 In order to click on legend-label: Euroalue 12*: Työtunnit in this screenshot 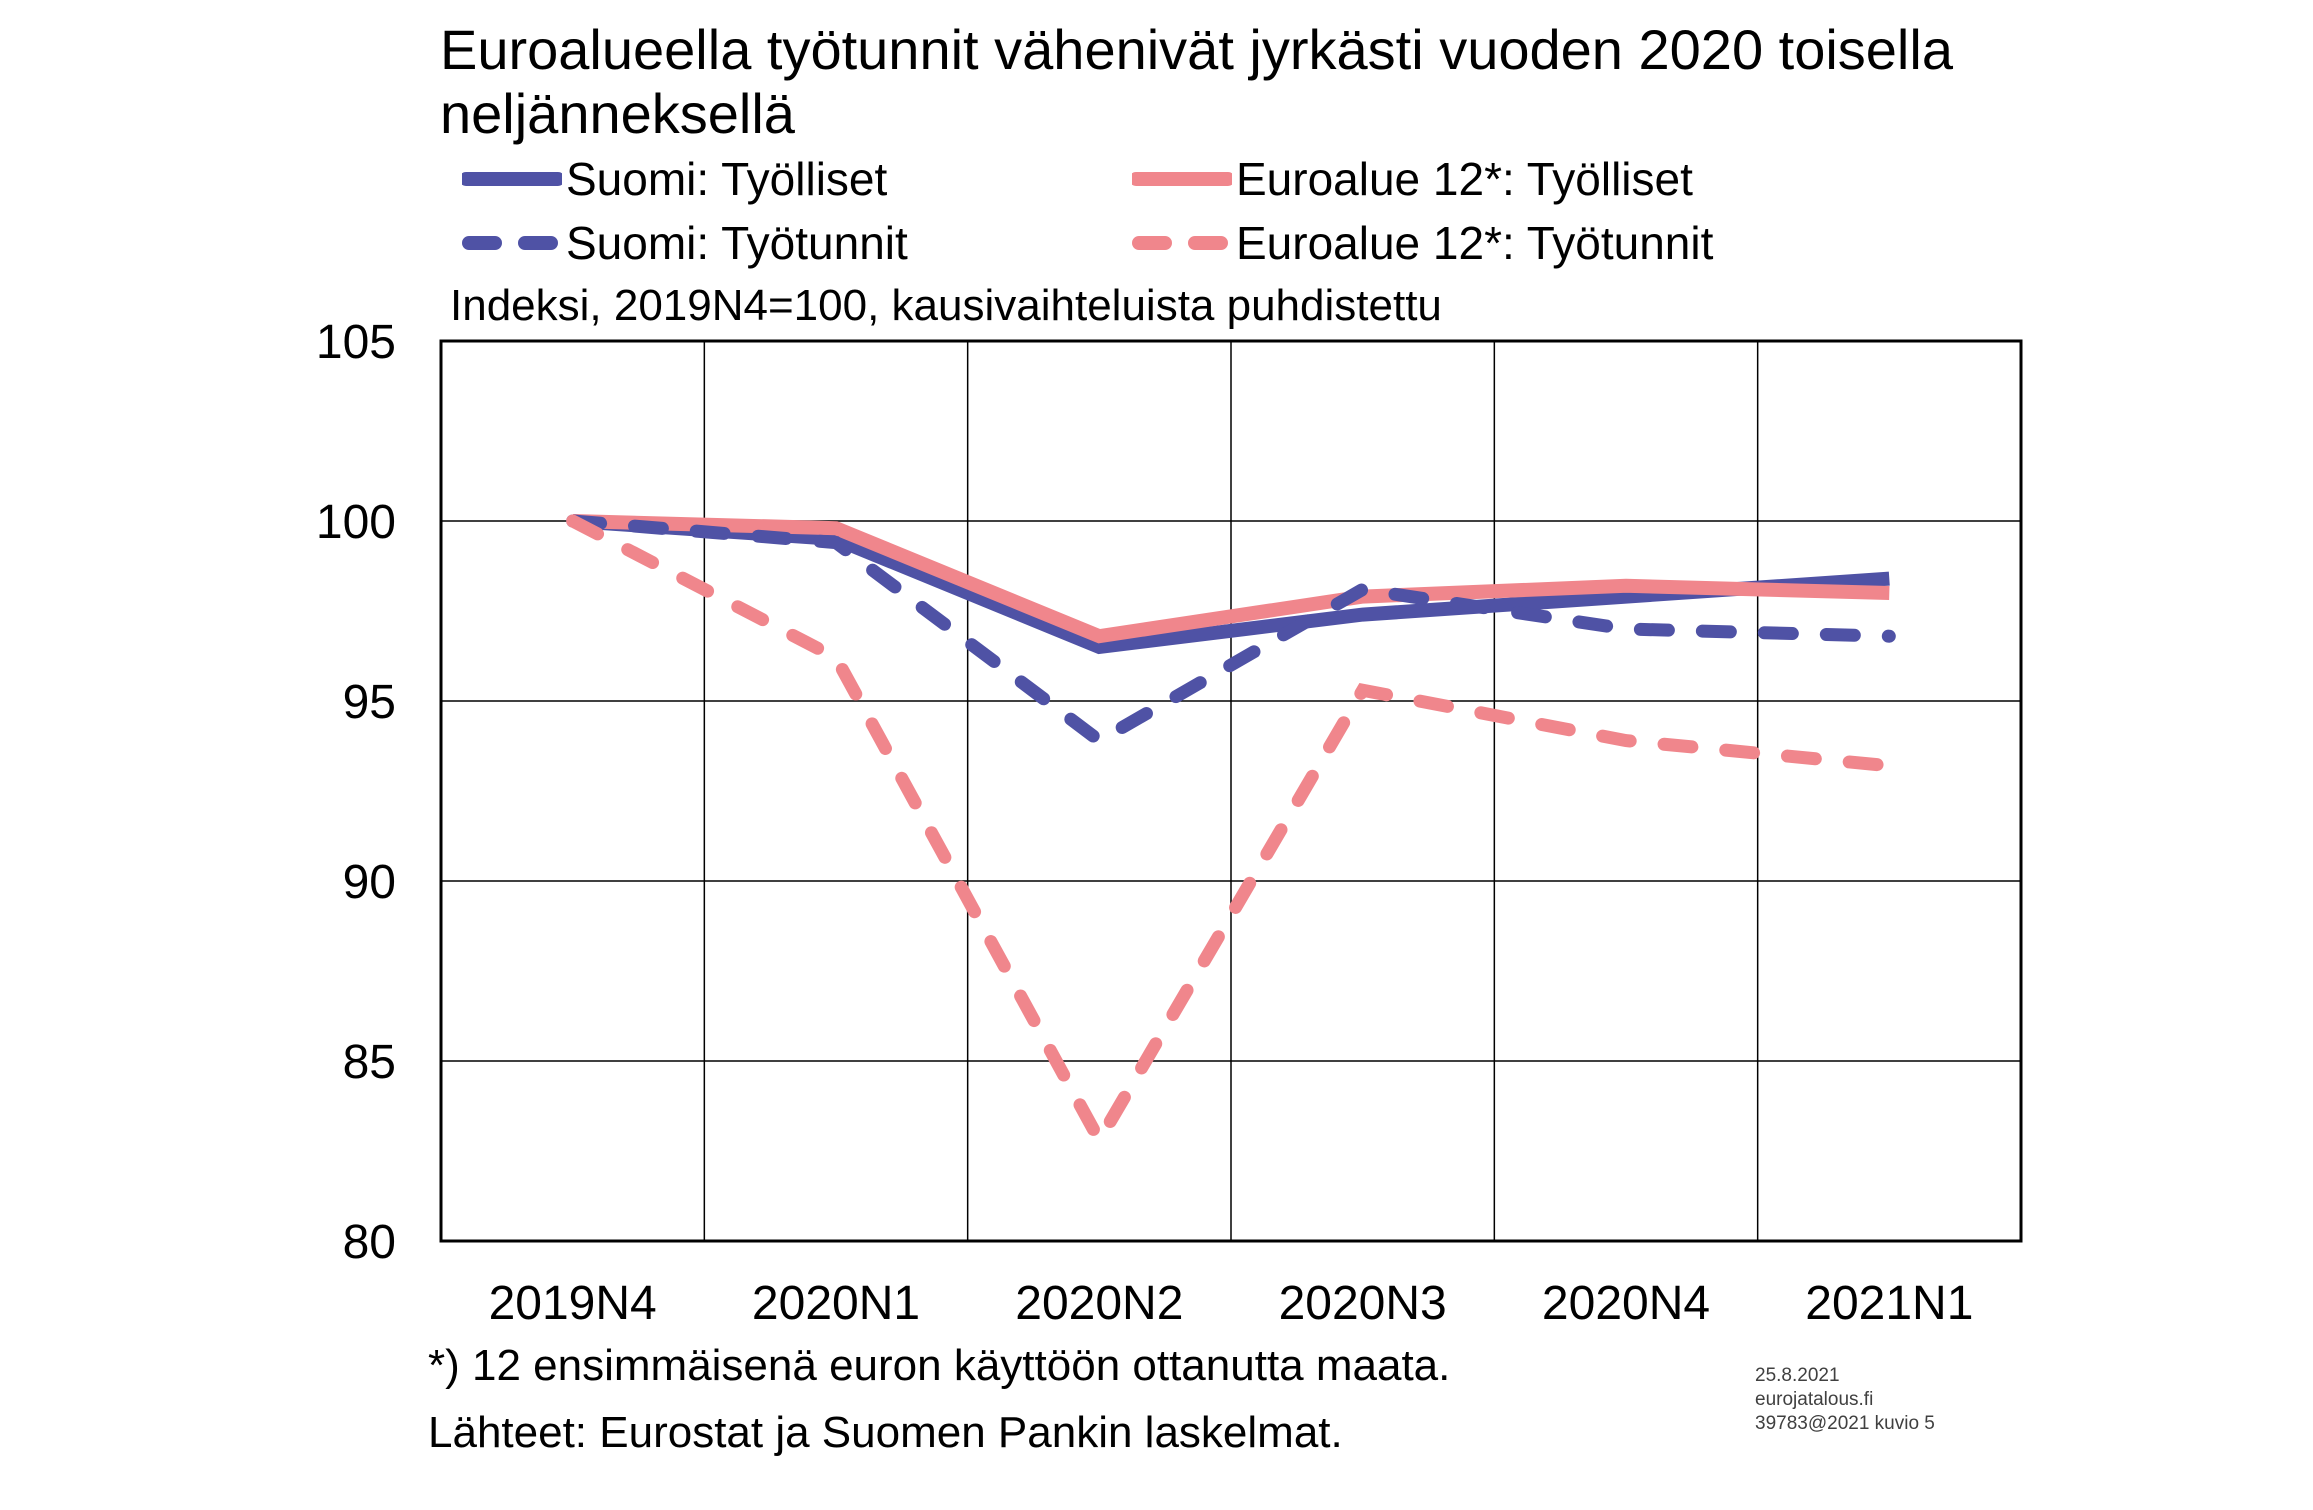, I will do `click(1475, 243)`.